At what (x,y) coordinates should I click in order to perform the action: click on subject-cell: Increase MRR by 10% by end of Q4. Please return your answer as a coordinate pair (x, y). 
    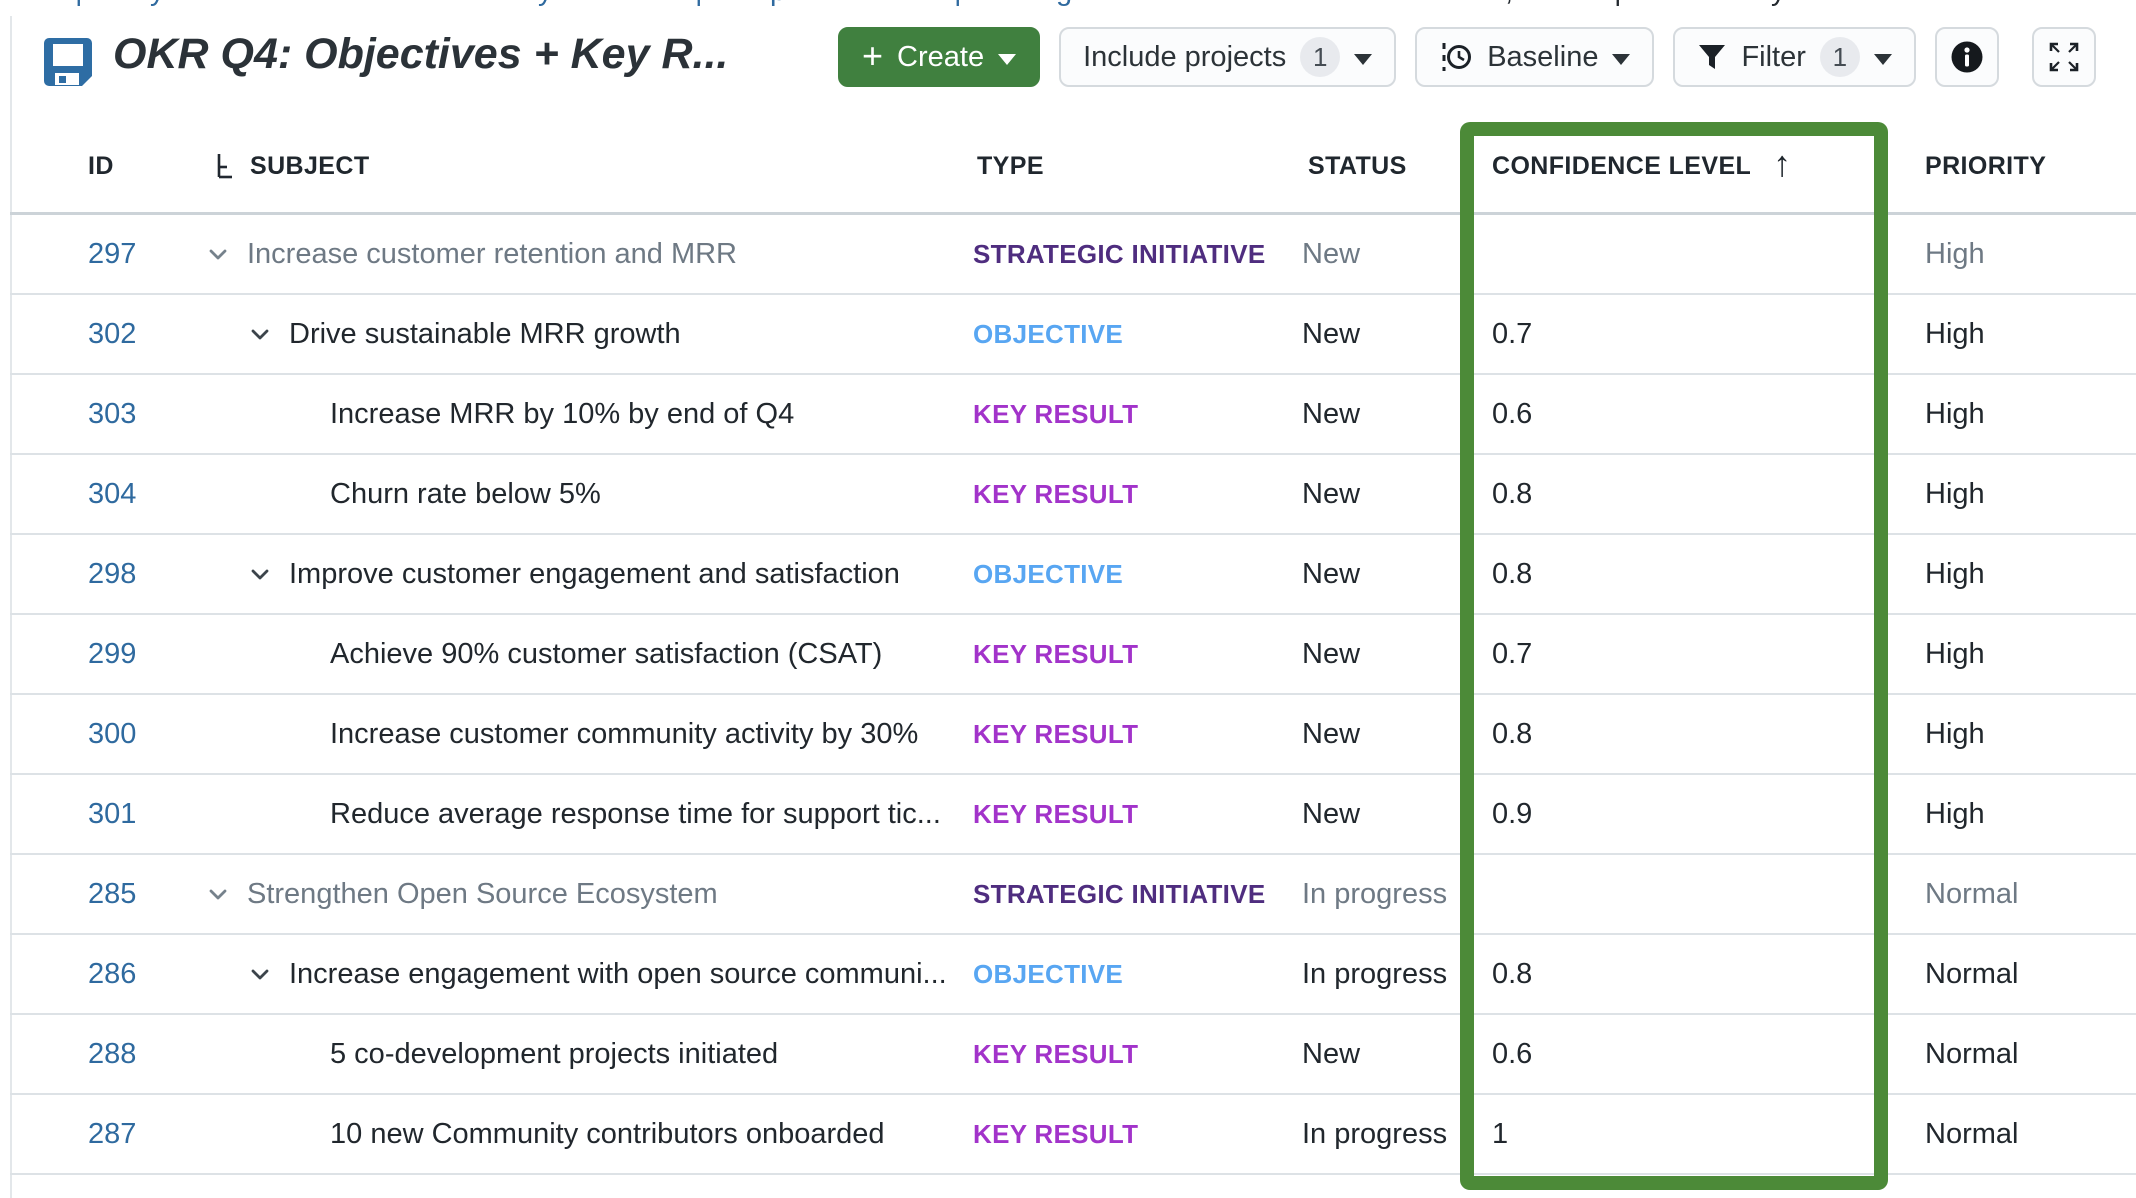
    Looking at the image, I should click on (556, 414).